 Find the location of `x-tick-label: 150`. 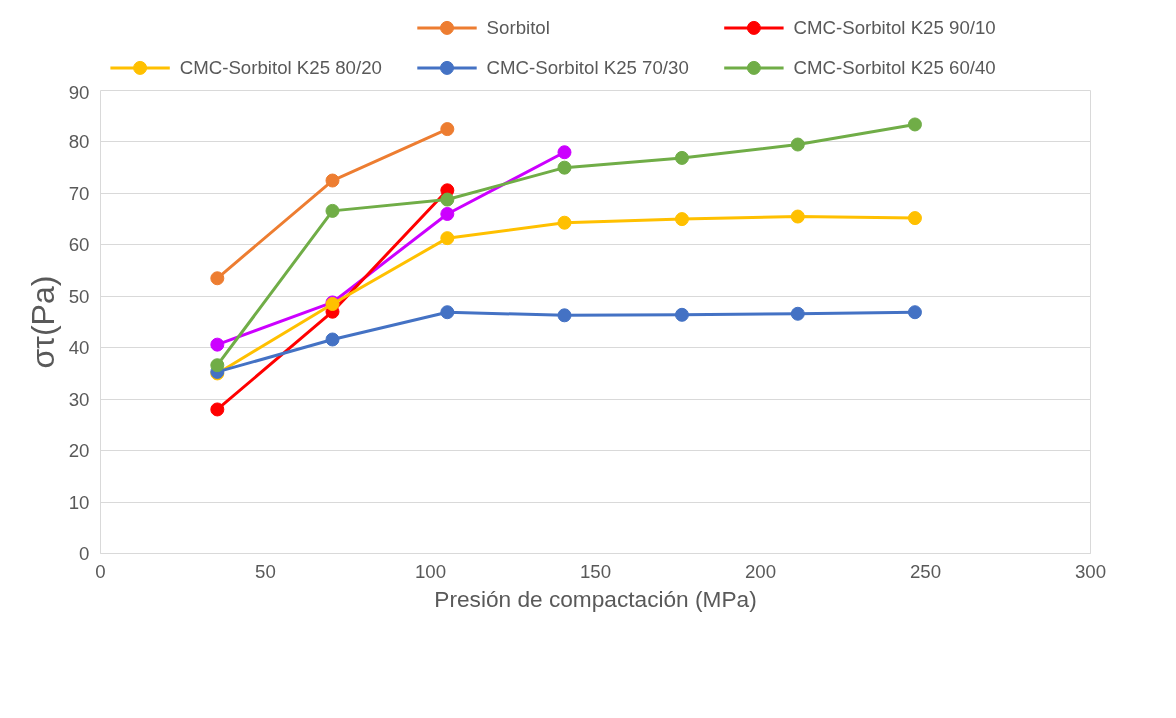

x-tick-label: 150 is located at coordinates (595, 571).